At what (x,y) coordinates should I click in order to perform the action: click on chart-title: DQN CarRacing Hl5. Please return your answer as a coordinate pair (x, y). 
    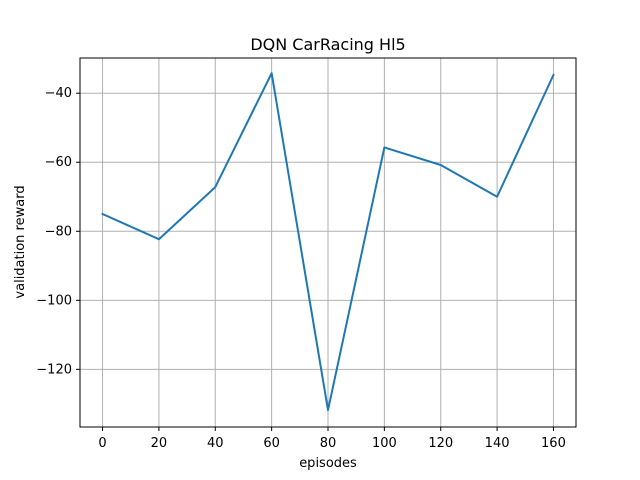
    Looking at the image, I should click on (327, 44).